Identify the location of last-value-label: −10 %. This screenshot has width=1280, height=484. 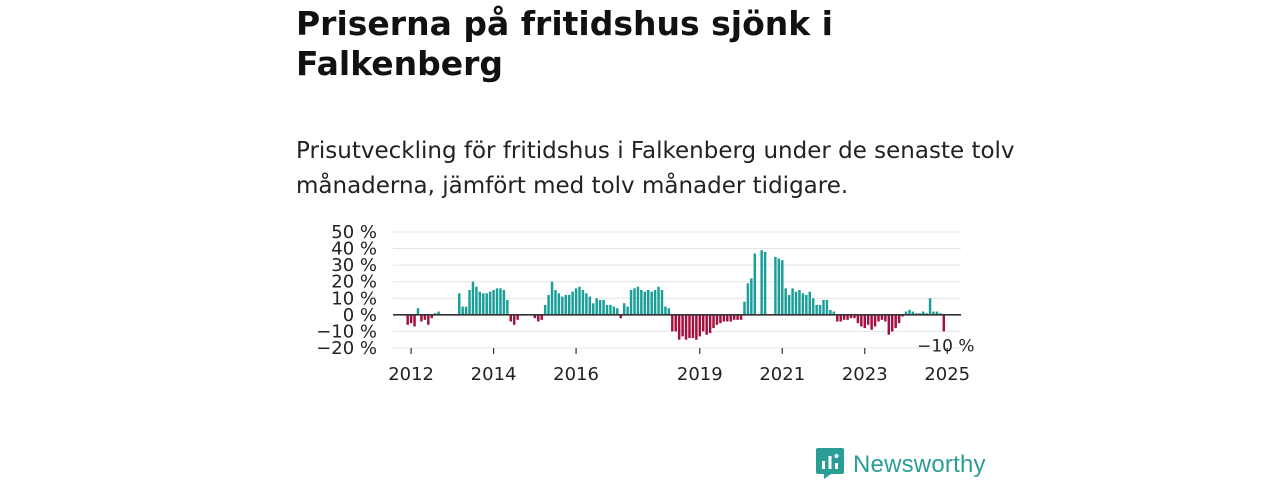
(945, 346).